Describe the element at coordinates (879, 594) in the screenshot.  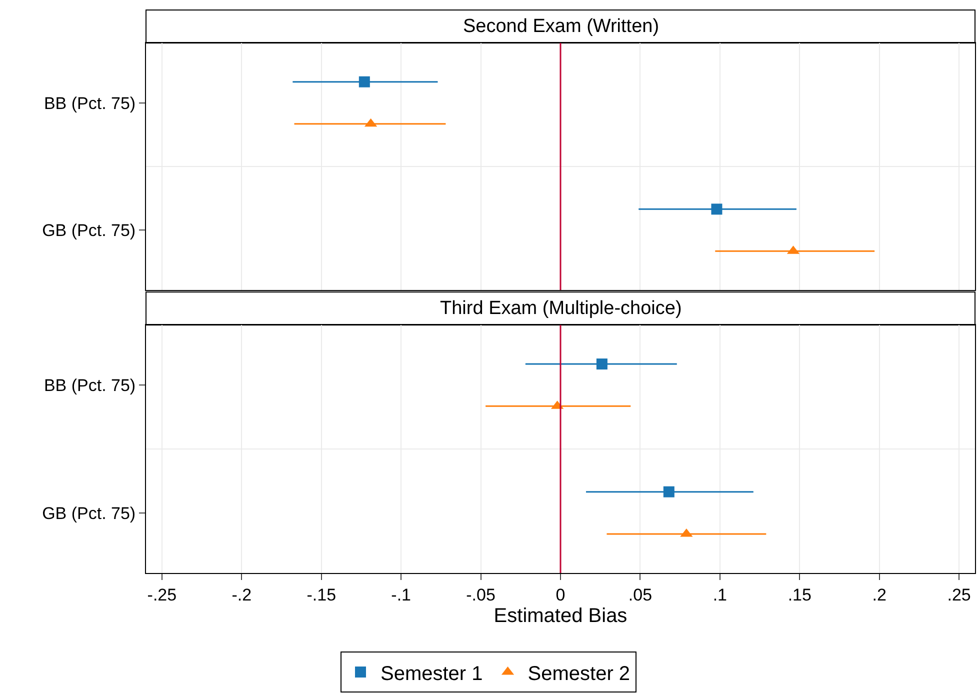
I see `x-tick-label: .2` at that location.